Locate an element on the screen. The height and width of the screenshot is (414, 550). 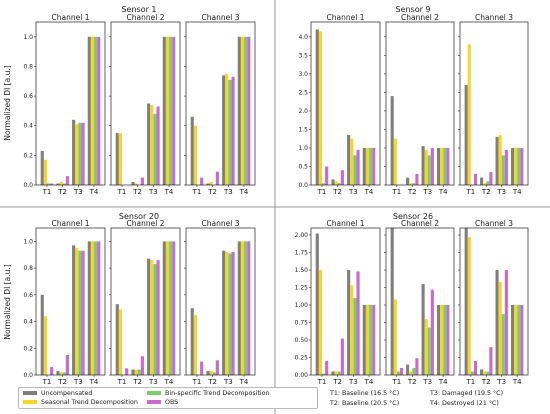
y-tick-label: 0.2 is located at coordinates (28, 155).